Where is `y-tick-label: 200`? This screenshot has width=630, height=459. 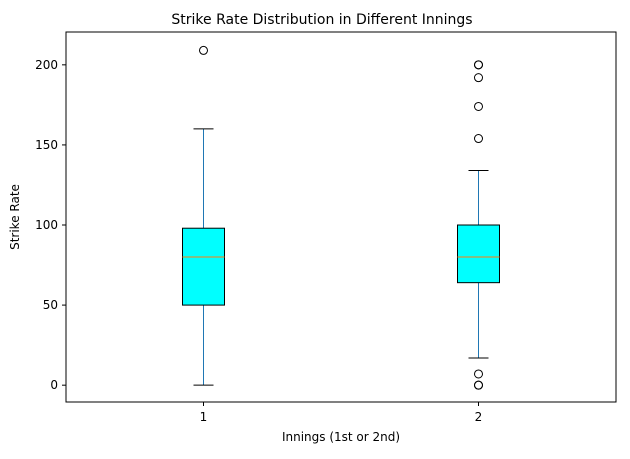
y-tick-label: 200 is located at coordinates (46, 65).